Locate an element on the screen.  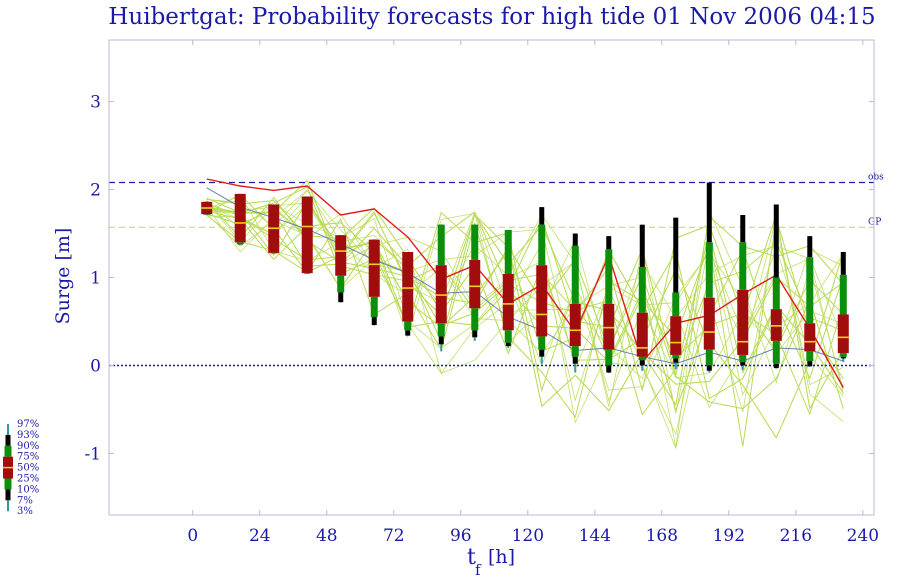
legend-label: 93% is located at coordinates (28, 435).